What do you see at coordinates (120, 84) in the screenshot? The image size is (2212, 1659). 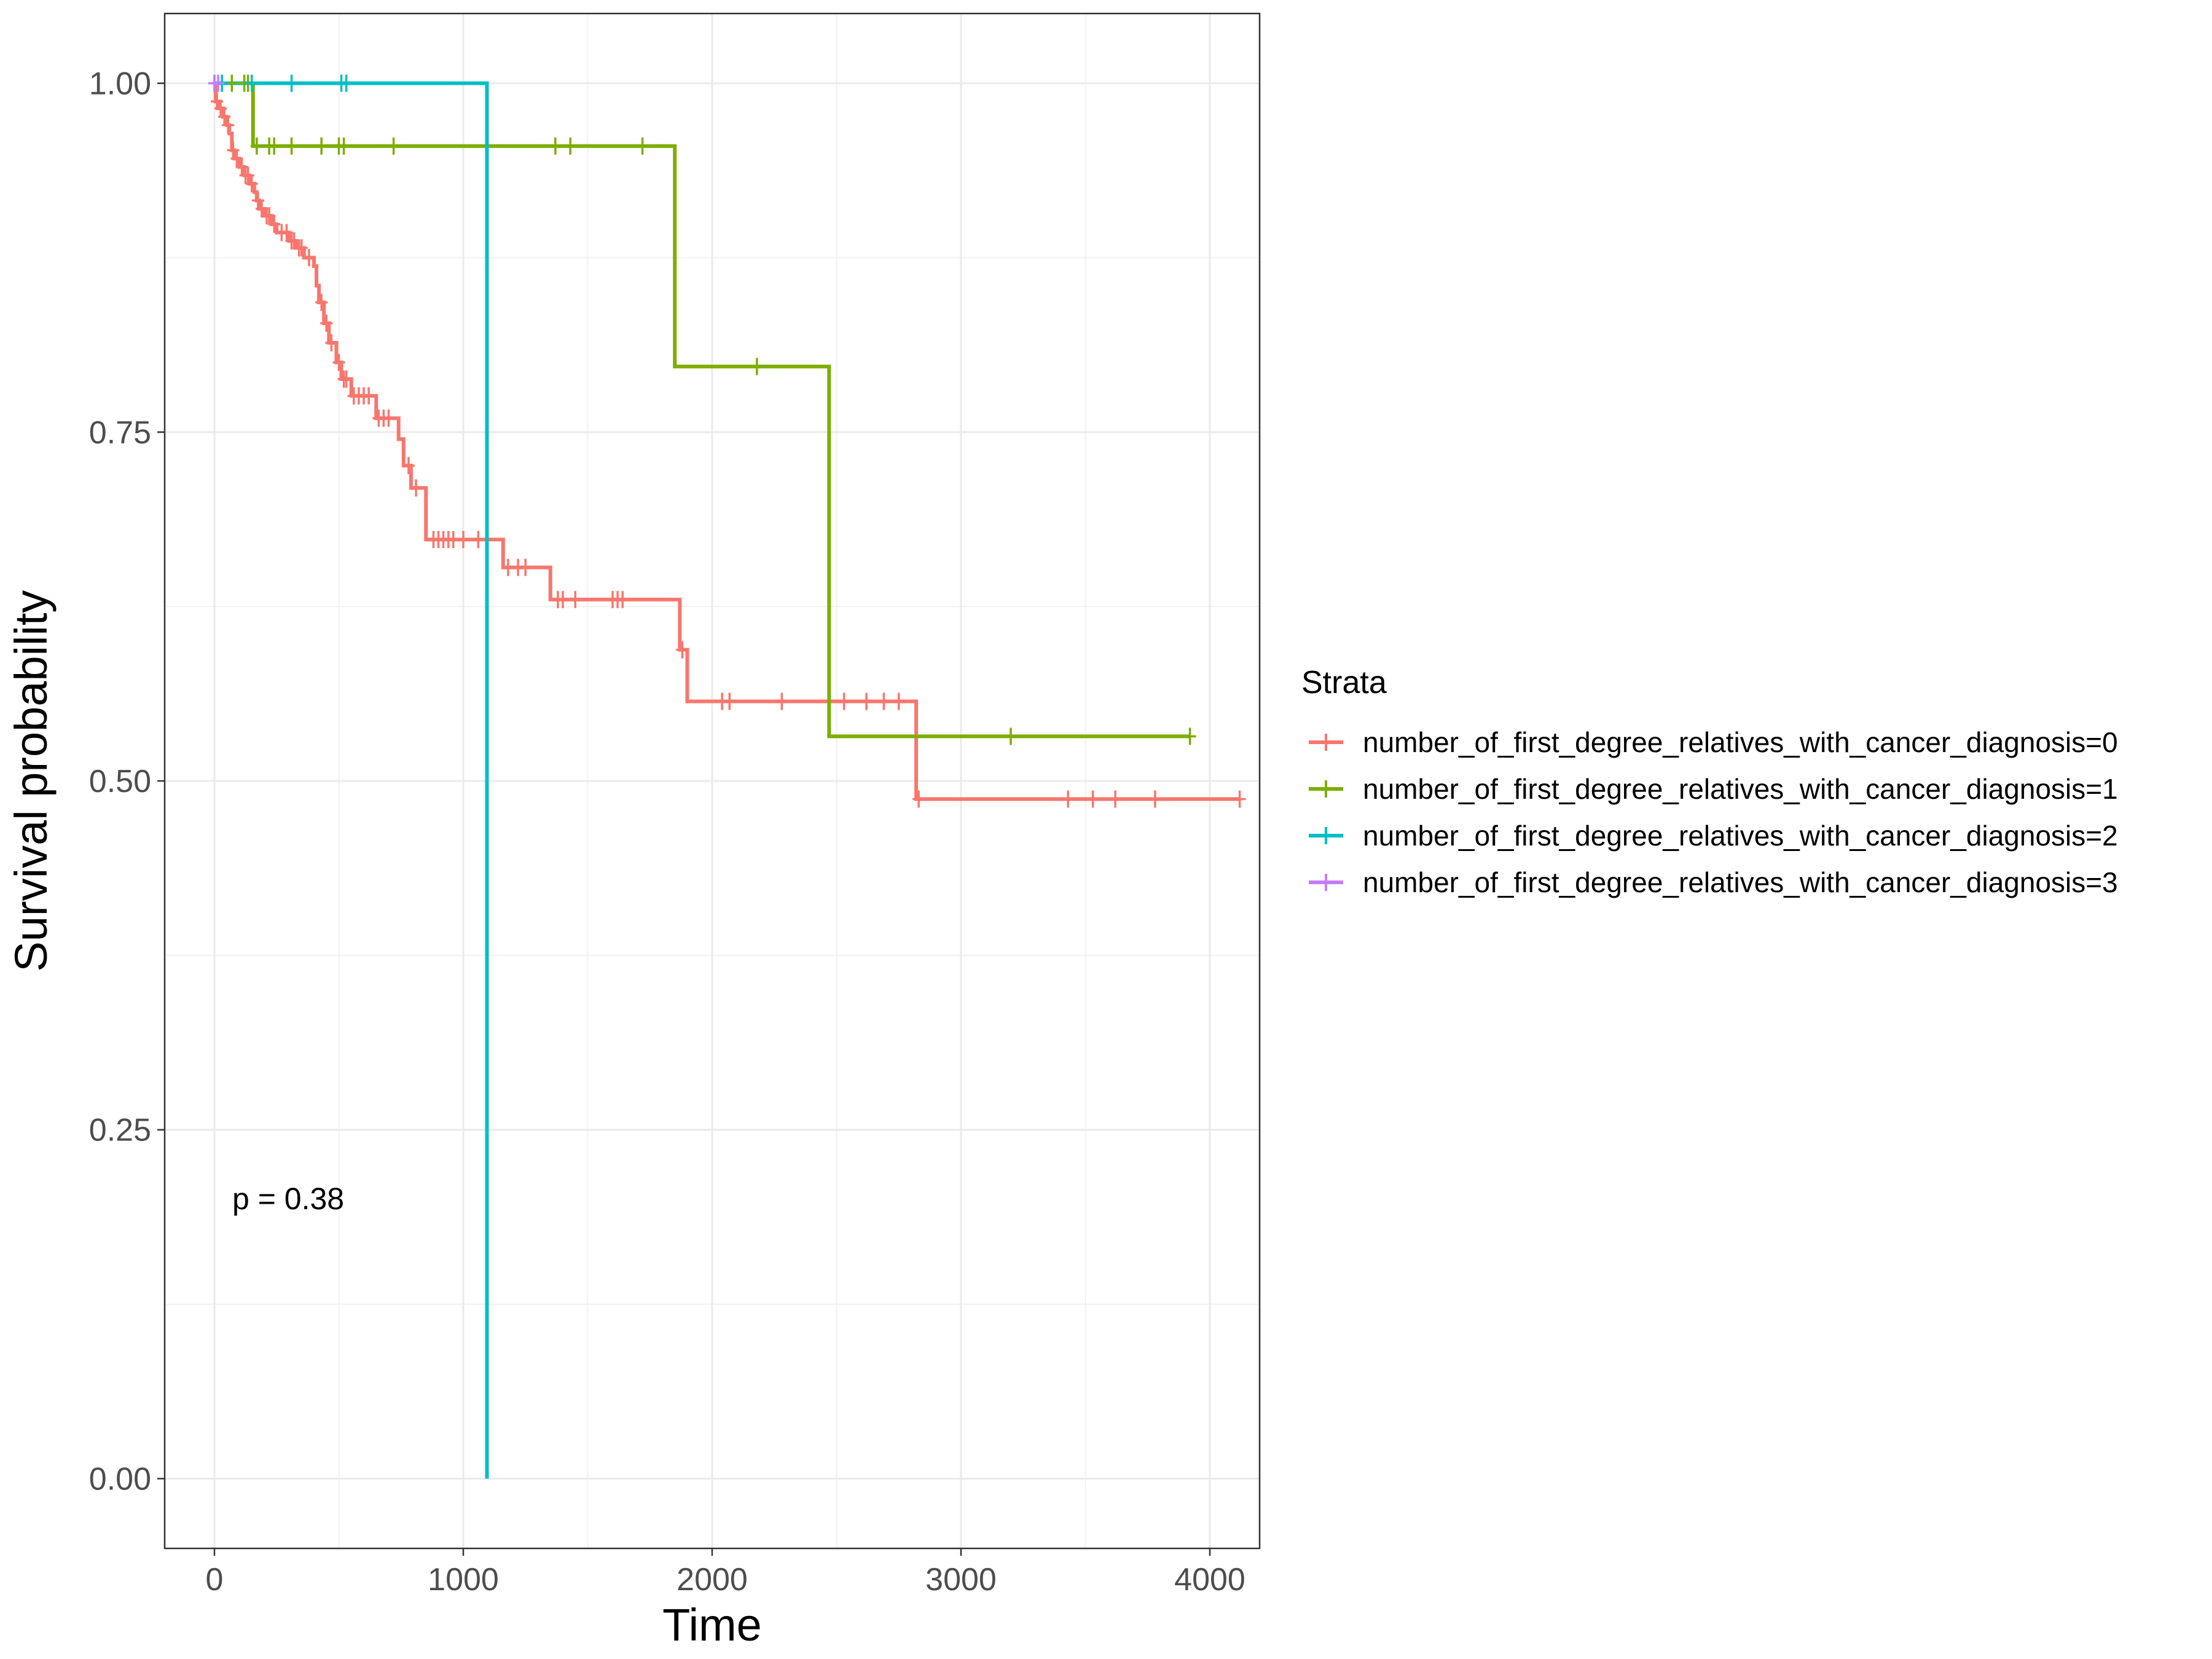 I see `y-tick-label: 1.00` at bounding box center [120, 84].